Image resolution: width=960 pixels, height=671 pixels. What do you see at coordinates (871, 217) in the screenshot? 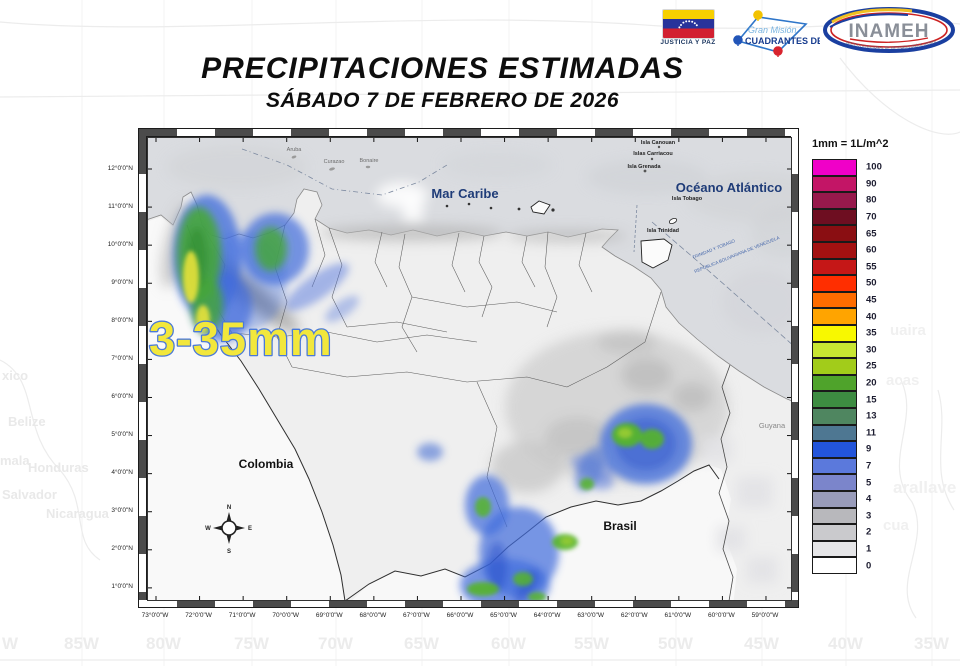
I see `legend-value: 70` at bounding box center [871, 217].